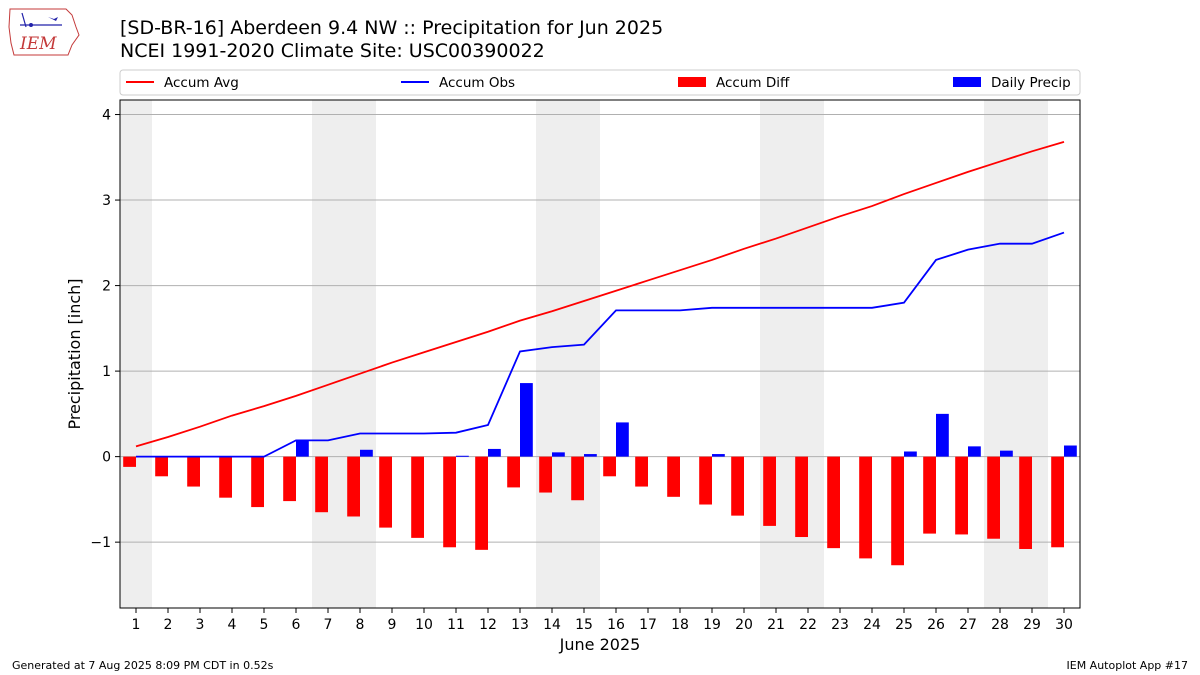  What do you see at coordinates (136, 625) in the screenshot?
I see `x-tick-label: 1` at bounding box center [136, 625].